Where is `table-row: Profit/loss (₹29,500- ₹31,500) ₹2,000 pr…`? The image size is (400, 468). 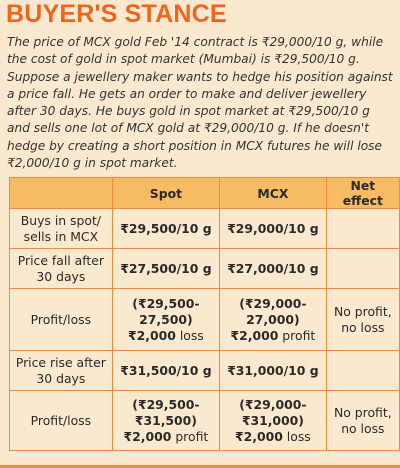 table-row: Profit/loss (₹29,500- ₹31,500) ₹2,000 pr… is located at coordinates (204, 420).